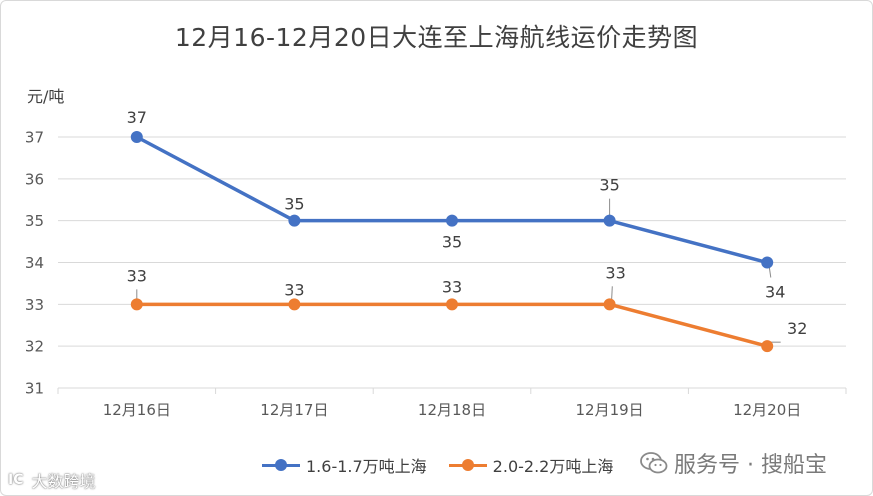 Image resolution: width=873 pixels, height=496 pixels. What do you see at coordinates (63, 481) in the screenshot?
I see `watermark-left-text: 大数跨境` at bounding box center [63, 481].